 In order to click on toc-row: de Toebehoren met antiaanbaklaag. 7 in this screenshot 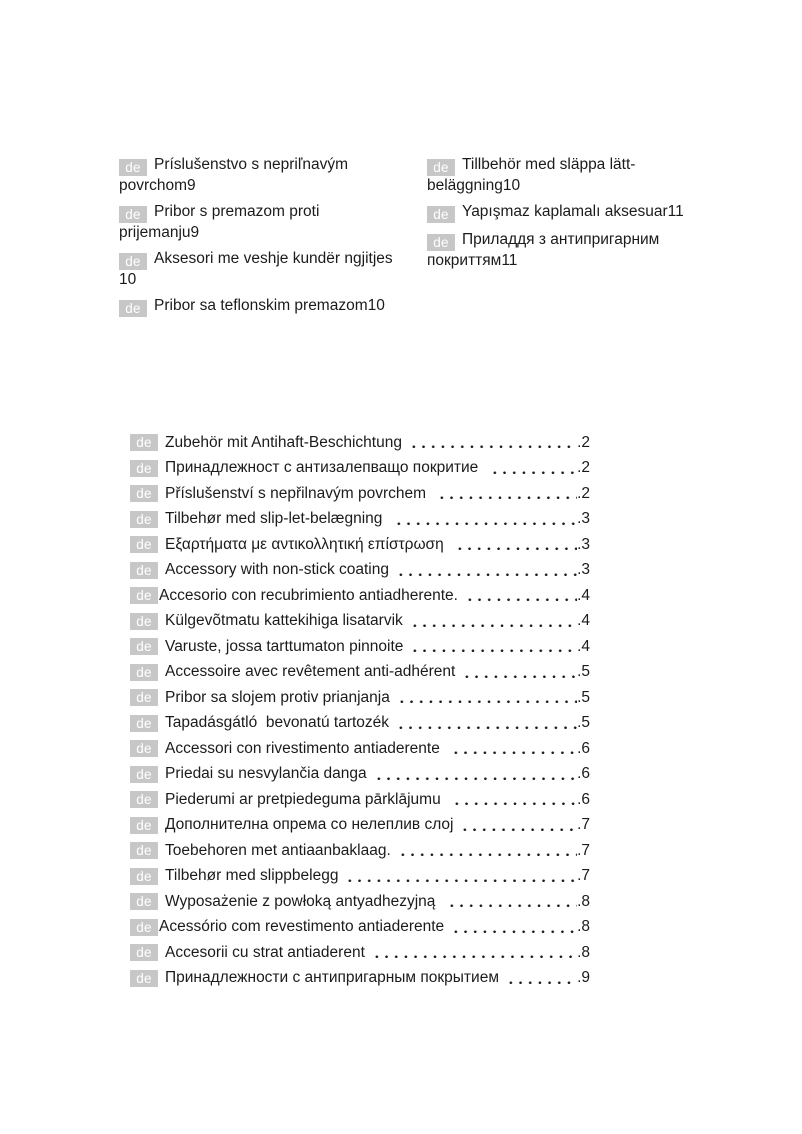, I will do `click(360, 851)`.